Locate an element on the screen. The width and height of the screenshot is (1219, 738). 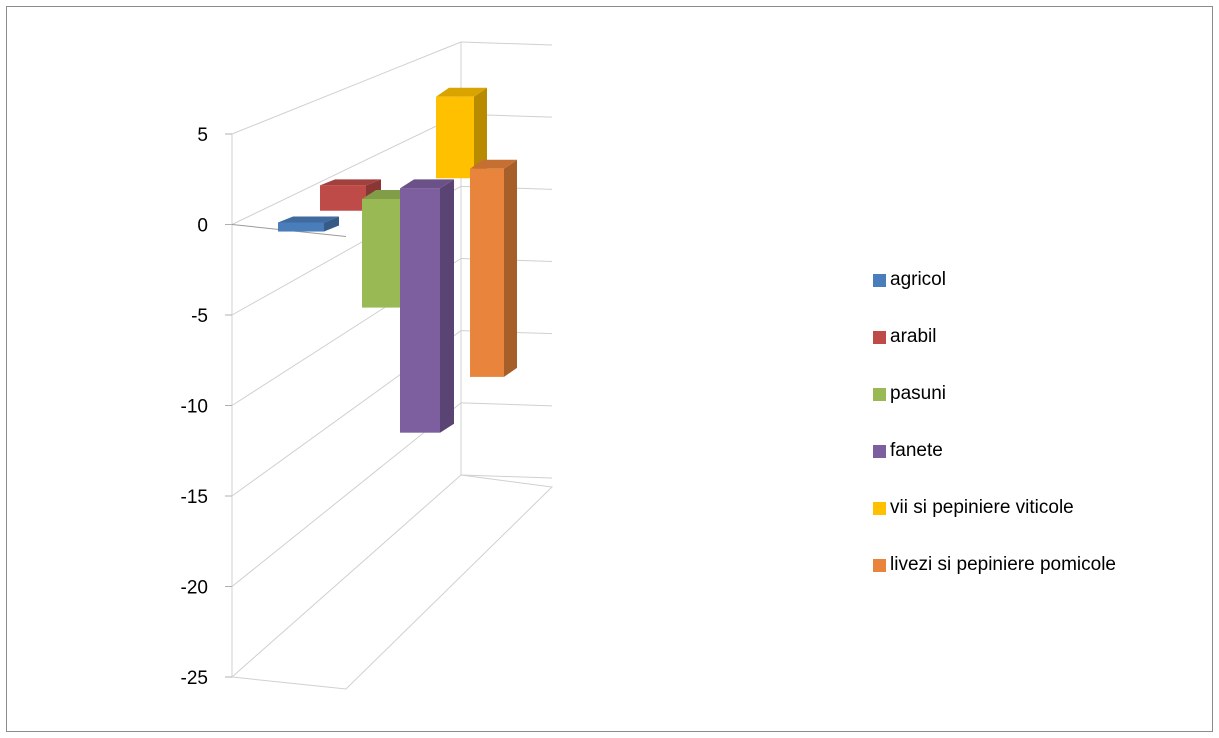
y-axis-tick-labels: 5 0 -5 -10 -15 -20 -25 is located at coordinates (194, 407).